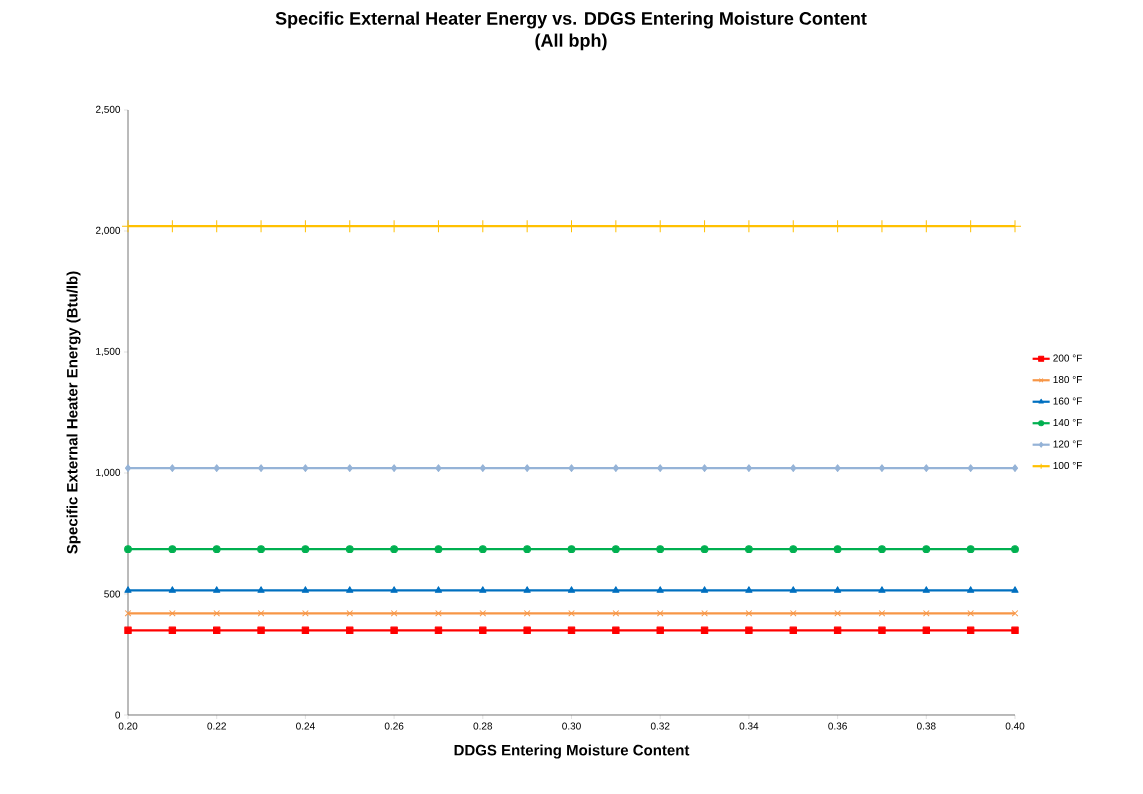 This screenshot has height=794, width=1143. What do you see at coordinates (926, 726) in the screenshot?
I see `x-tick-label: 0.38` at bounding box center [926, 726].